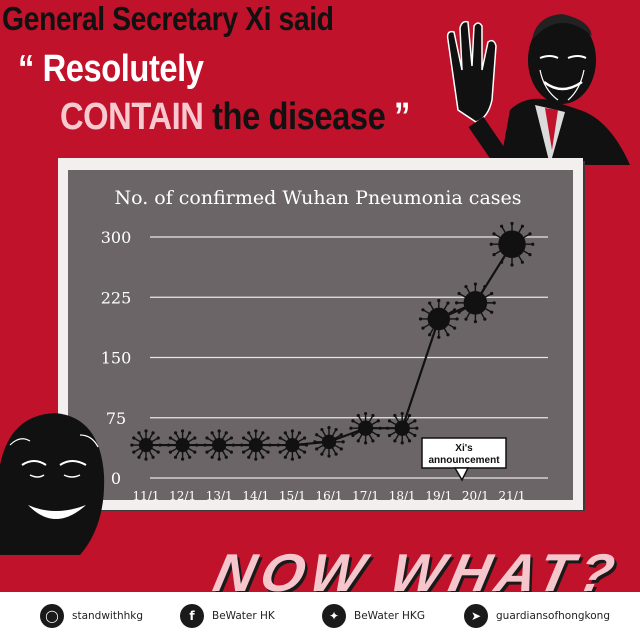  I want to click on annotation-layer: Xi's announcement, so click(464, 459).